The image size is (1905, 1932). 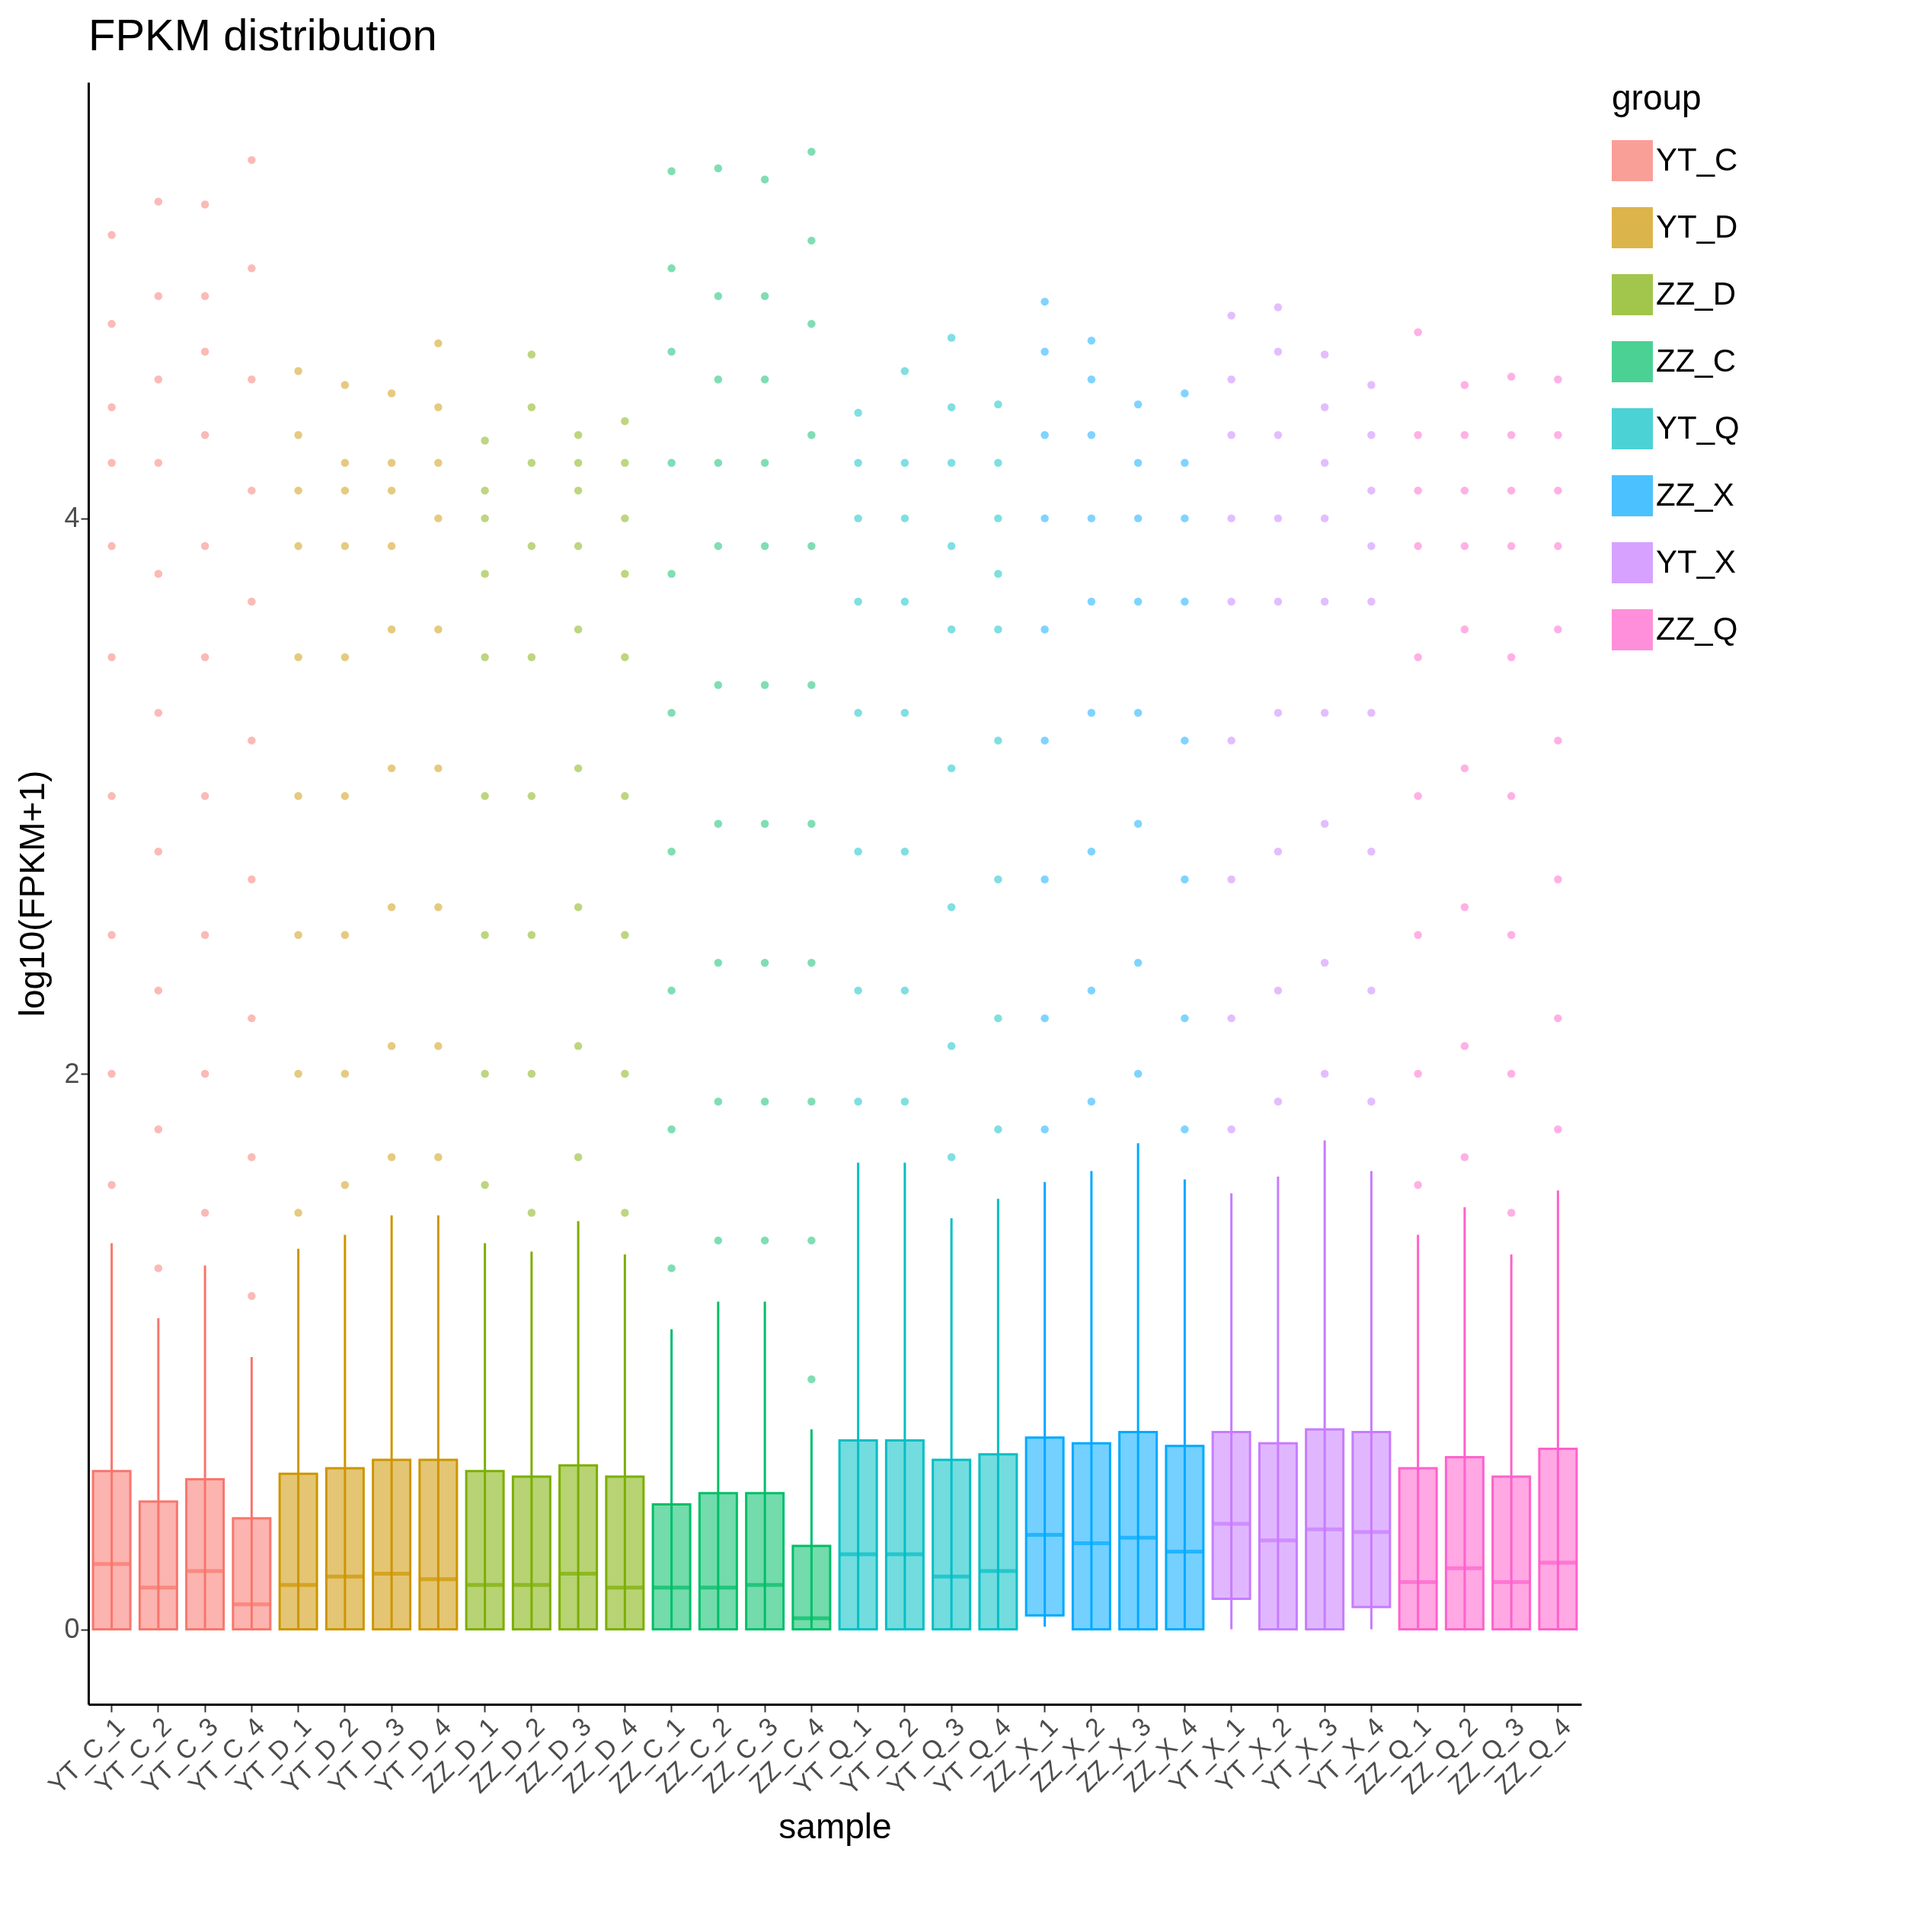 I want to click on legend-label: ZZ_C, so click(x=1696, y=360).